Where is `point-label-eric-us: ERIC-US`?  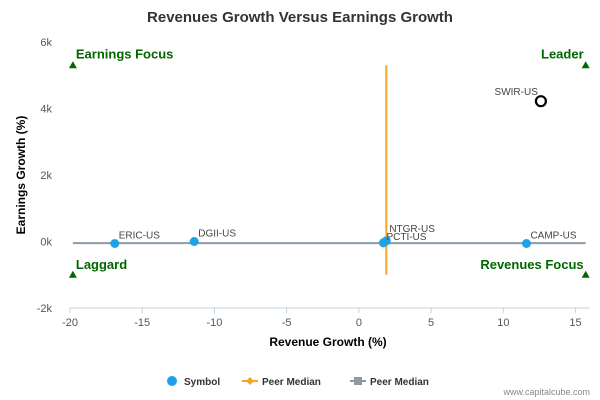
point-label-eric-us: ERIC-US is located at coordinates (139, 235).